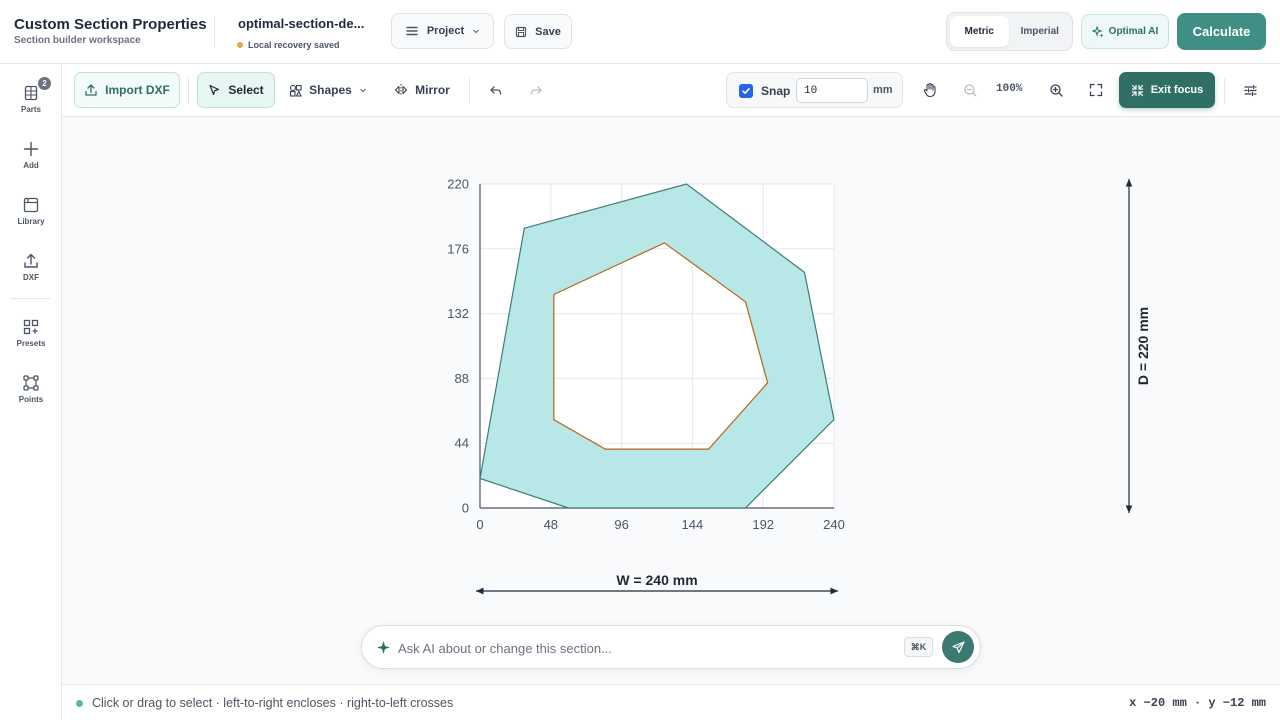 This screenshot has height=720, width=1280. Describe the element at coordinates (31, 338) in the screenshot. I see `sidebar-item-presets: Presets` at that location.